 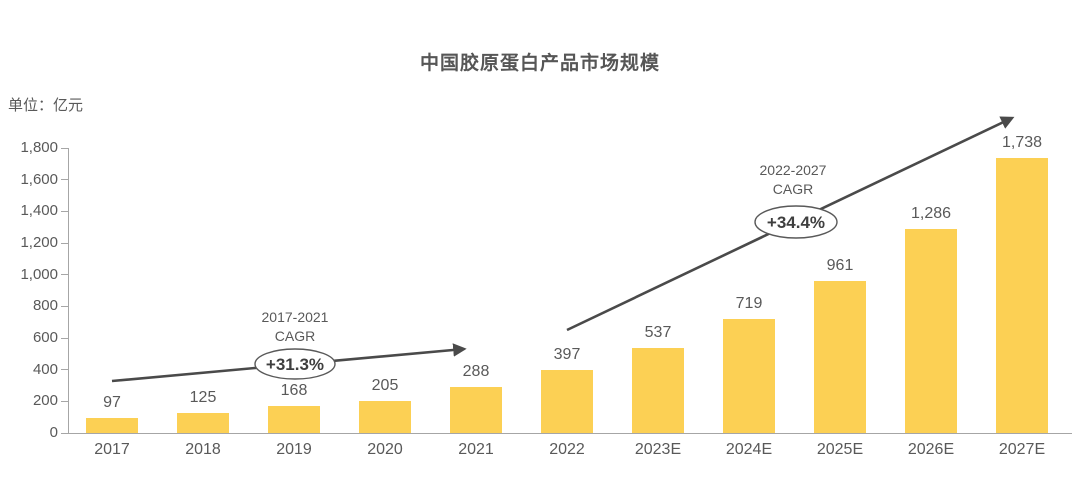 What do you see at coordinates (46, 105) in the screenshot?
I see `unit-label: 单位：亿元` at bounding box center [46, 105].